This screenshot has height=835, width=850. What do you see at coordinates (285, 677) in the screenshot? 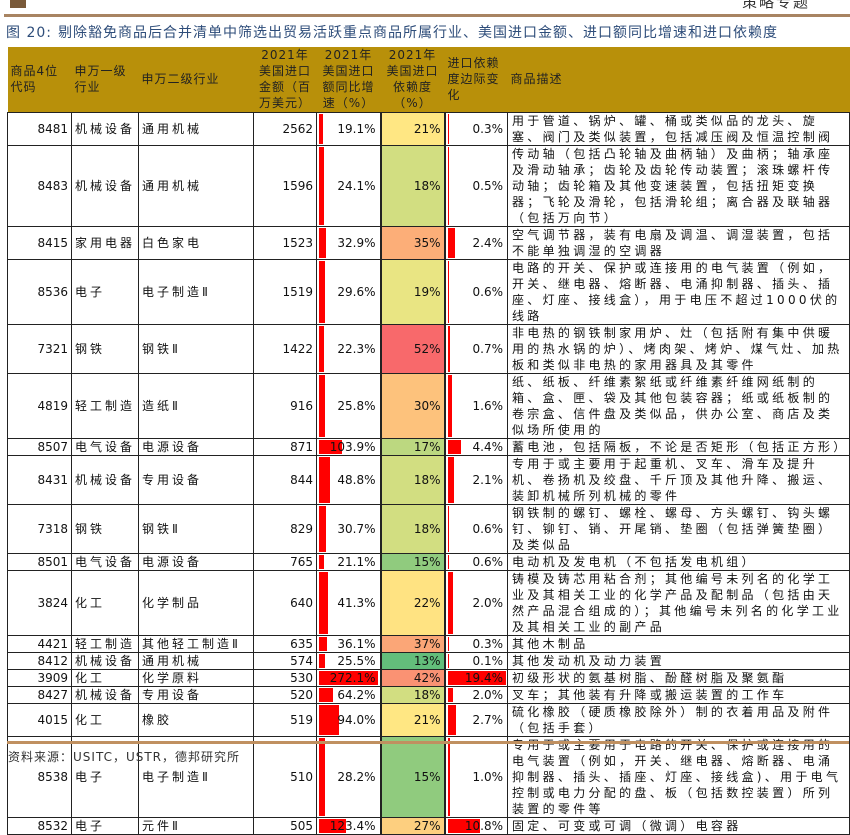
I see `amount-cell: 530` at bounding box center [285, 677].